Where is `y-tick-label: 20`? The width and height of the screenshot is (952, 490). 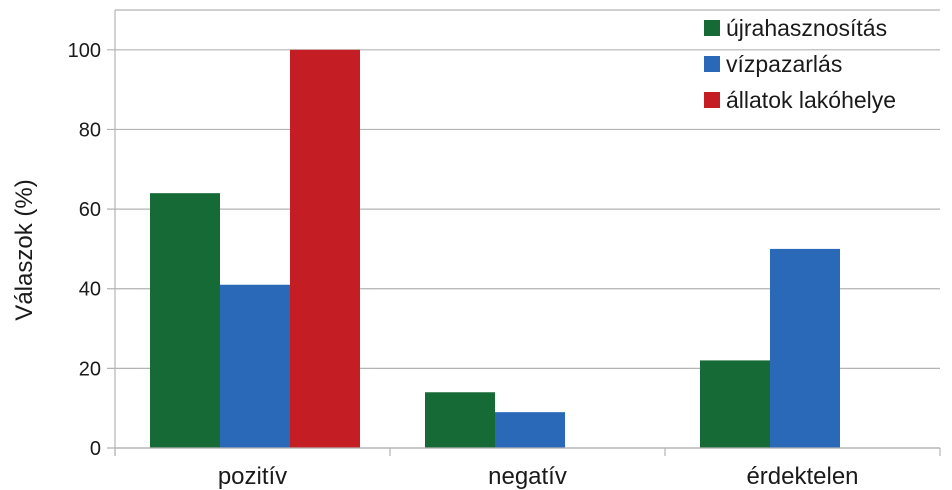 y-tick-label: 20 is located at coordinates (90, 369).